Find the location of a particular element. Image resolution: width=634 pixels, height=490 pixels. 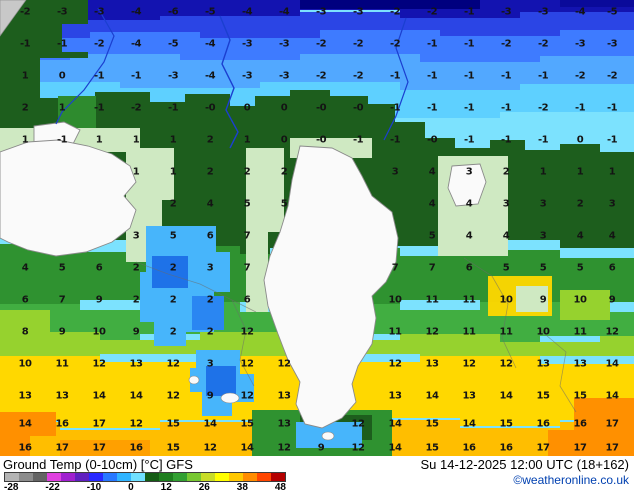

black-sea-shape is located at coordinates (68, 198).